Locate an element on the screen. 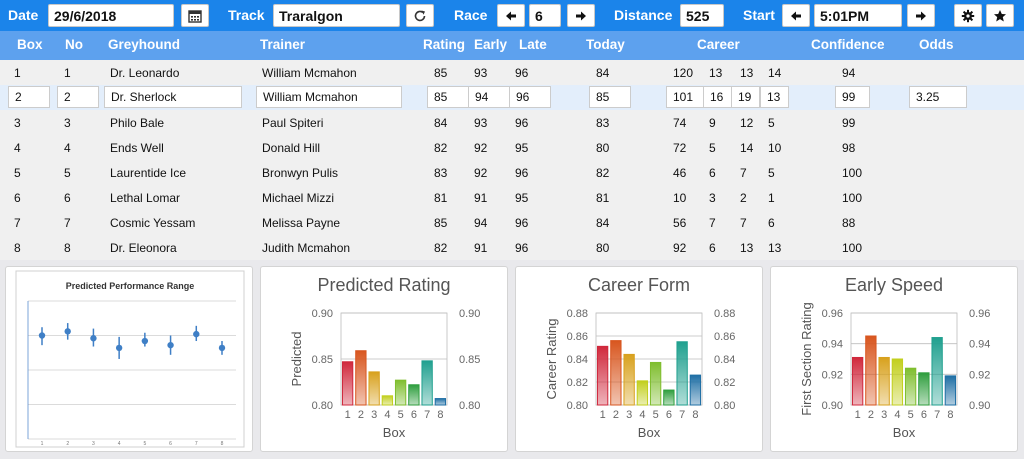 Image resolution: width=1024 pixels, height=459 pixels. cell-early: 94 is located at coordinates (489, 97).